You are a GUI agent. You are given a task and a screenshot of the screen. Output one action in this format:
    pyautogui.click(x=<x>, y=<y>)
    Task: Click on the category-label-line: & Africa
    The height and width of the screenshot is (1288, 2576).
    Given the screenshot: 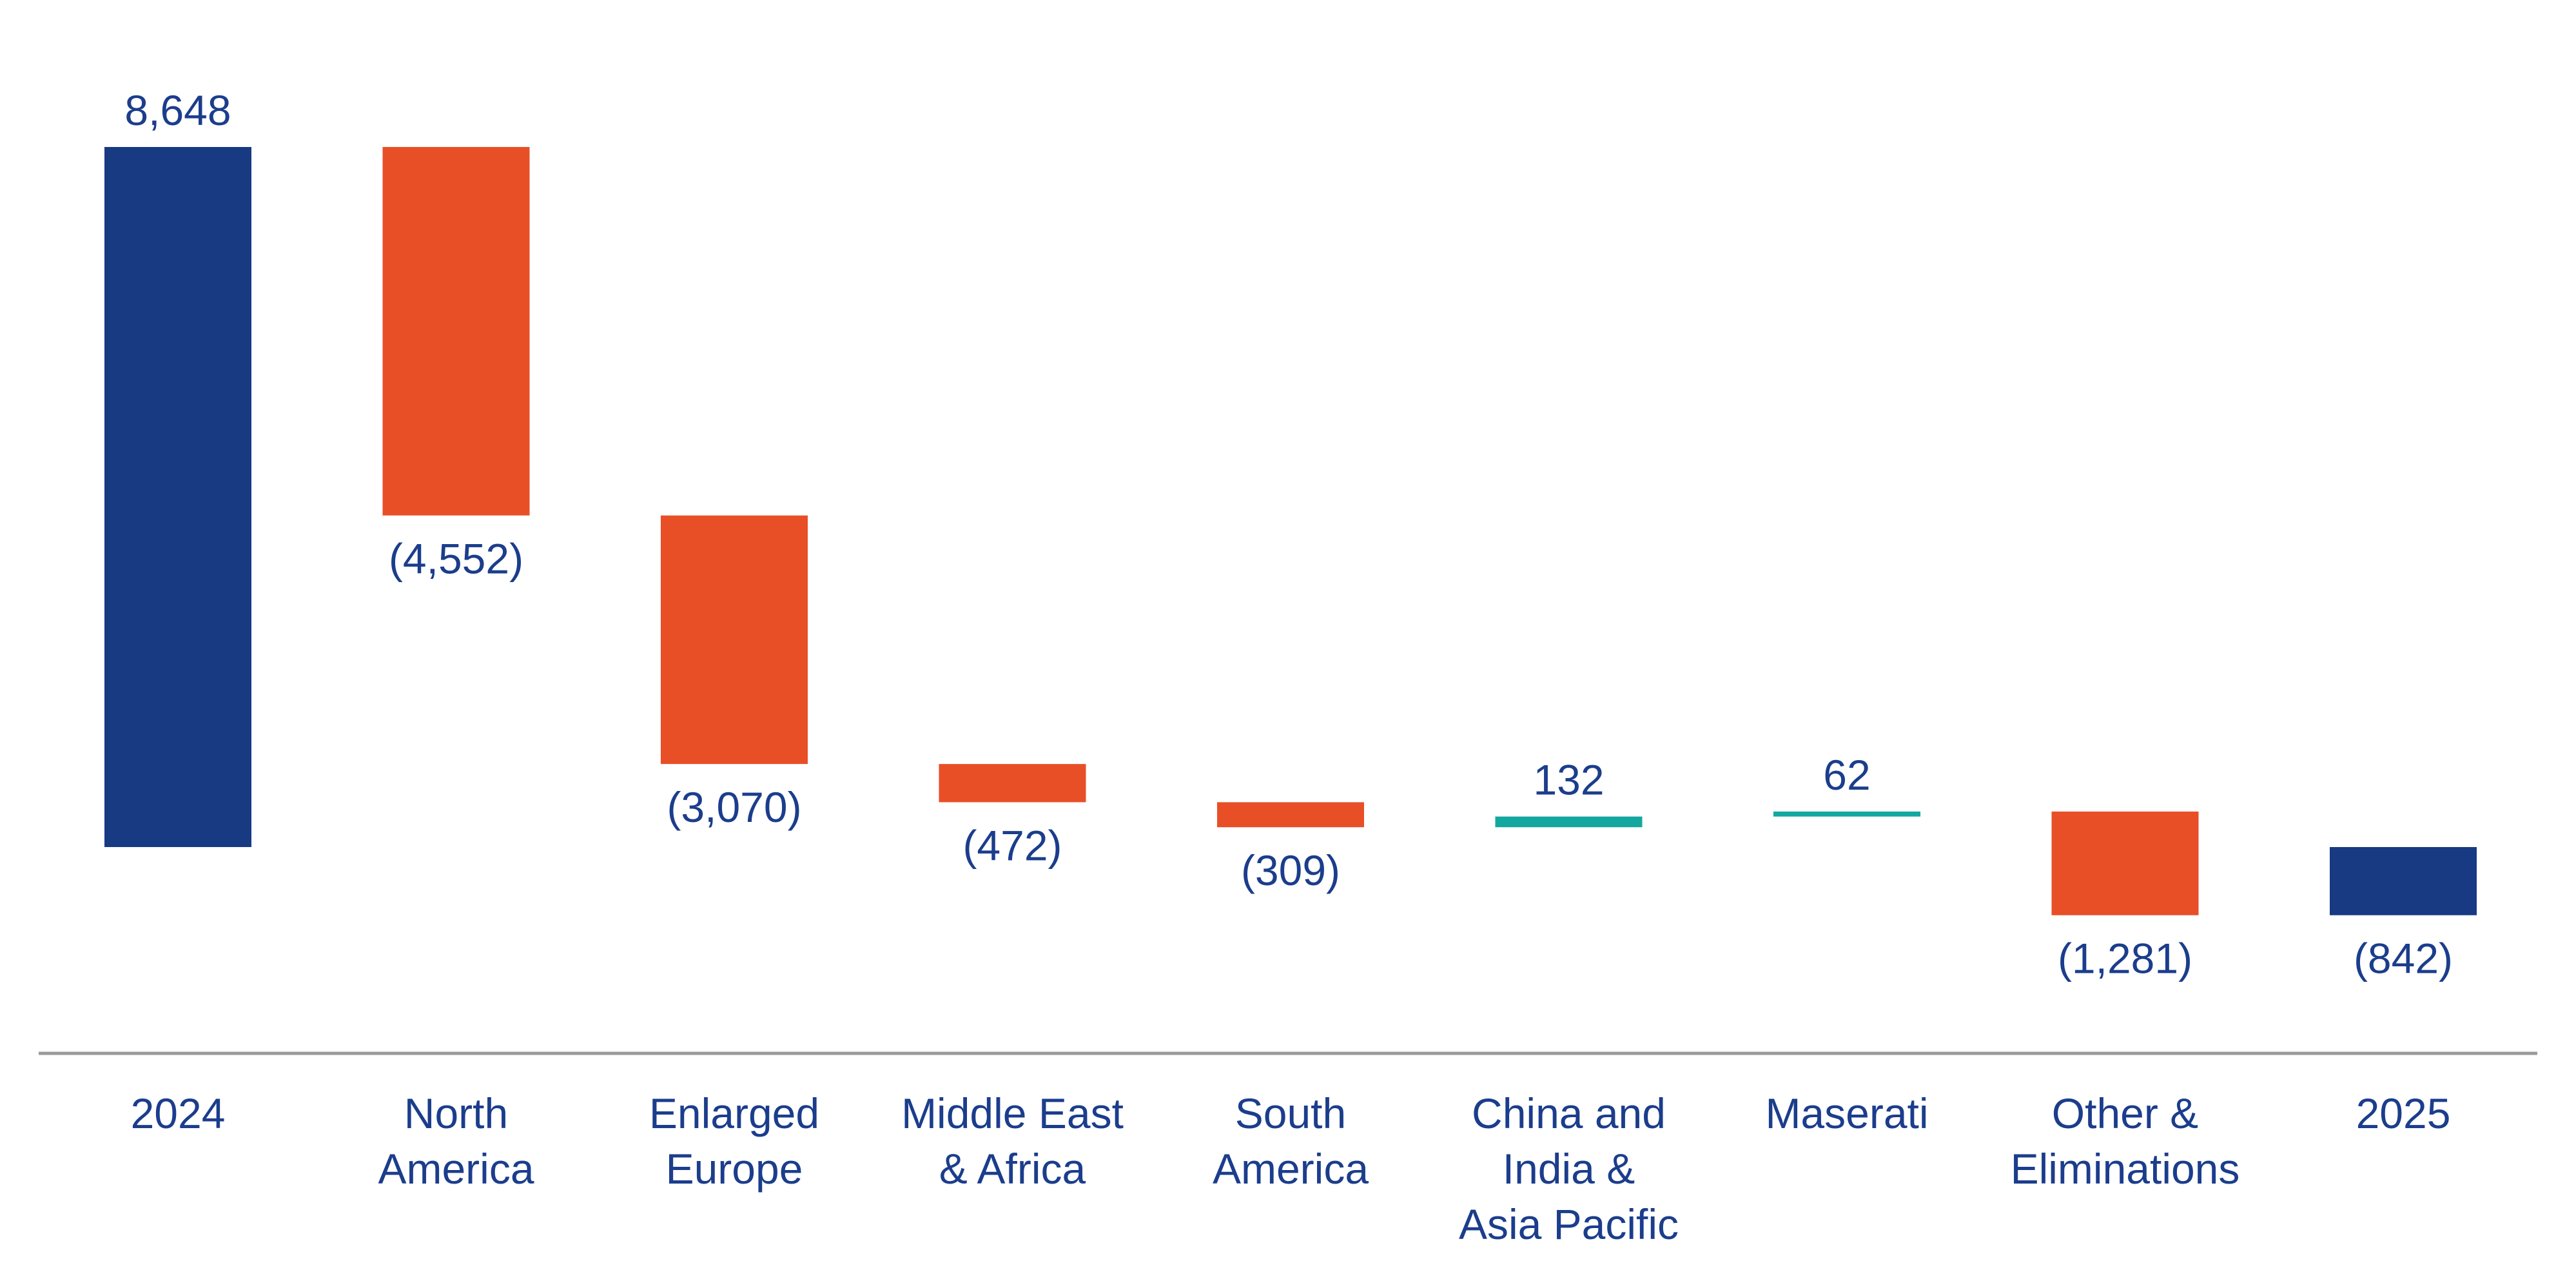 What is the action you would take?
    pyautogui.click(x=1012, y=1169)
    